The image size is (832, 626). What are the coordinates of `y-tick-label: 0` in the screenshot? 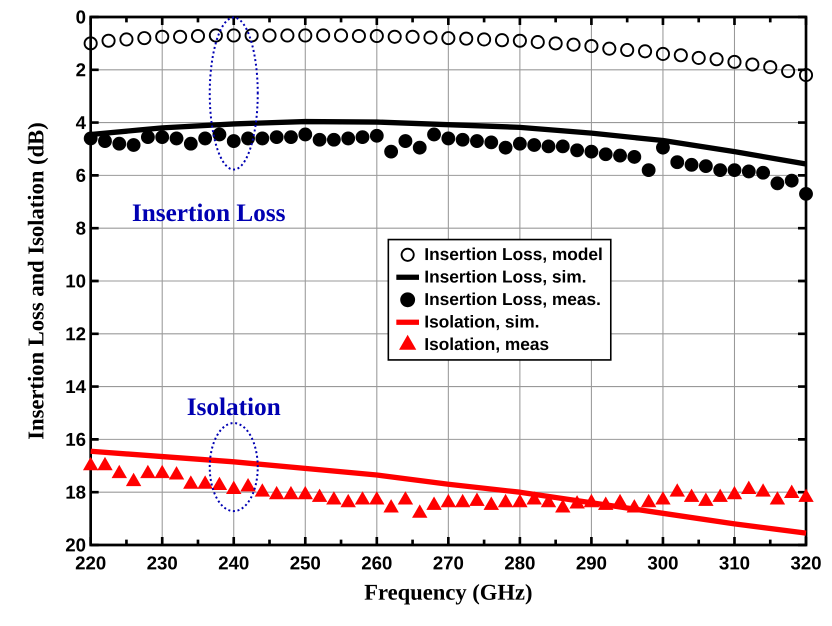 It's located at (81, 17).